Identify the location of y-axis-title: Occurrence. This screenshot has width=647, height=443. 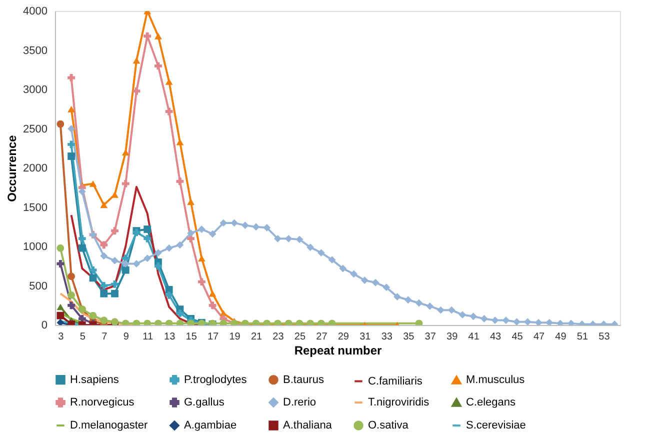
(12, 168).